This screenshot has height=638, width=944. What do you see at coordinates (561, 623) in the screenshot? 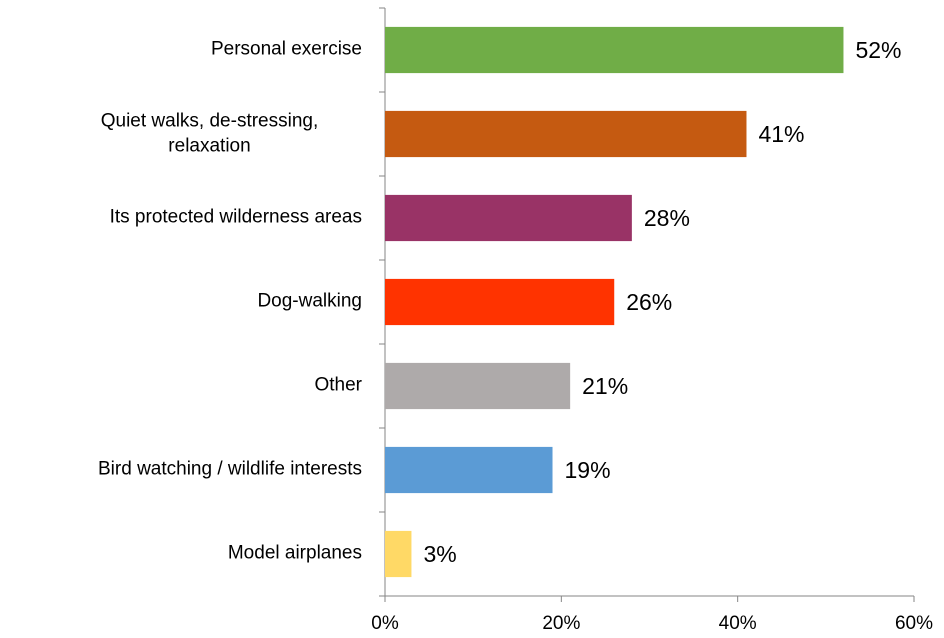
I see `x-tick-label: 20%` at bounding box center [561, 623].